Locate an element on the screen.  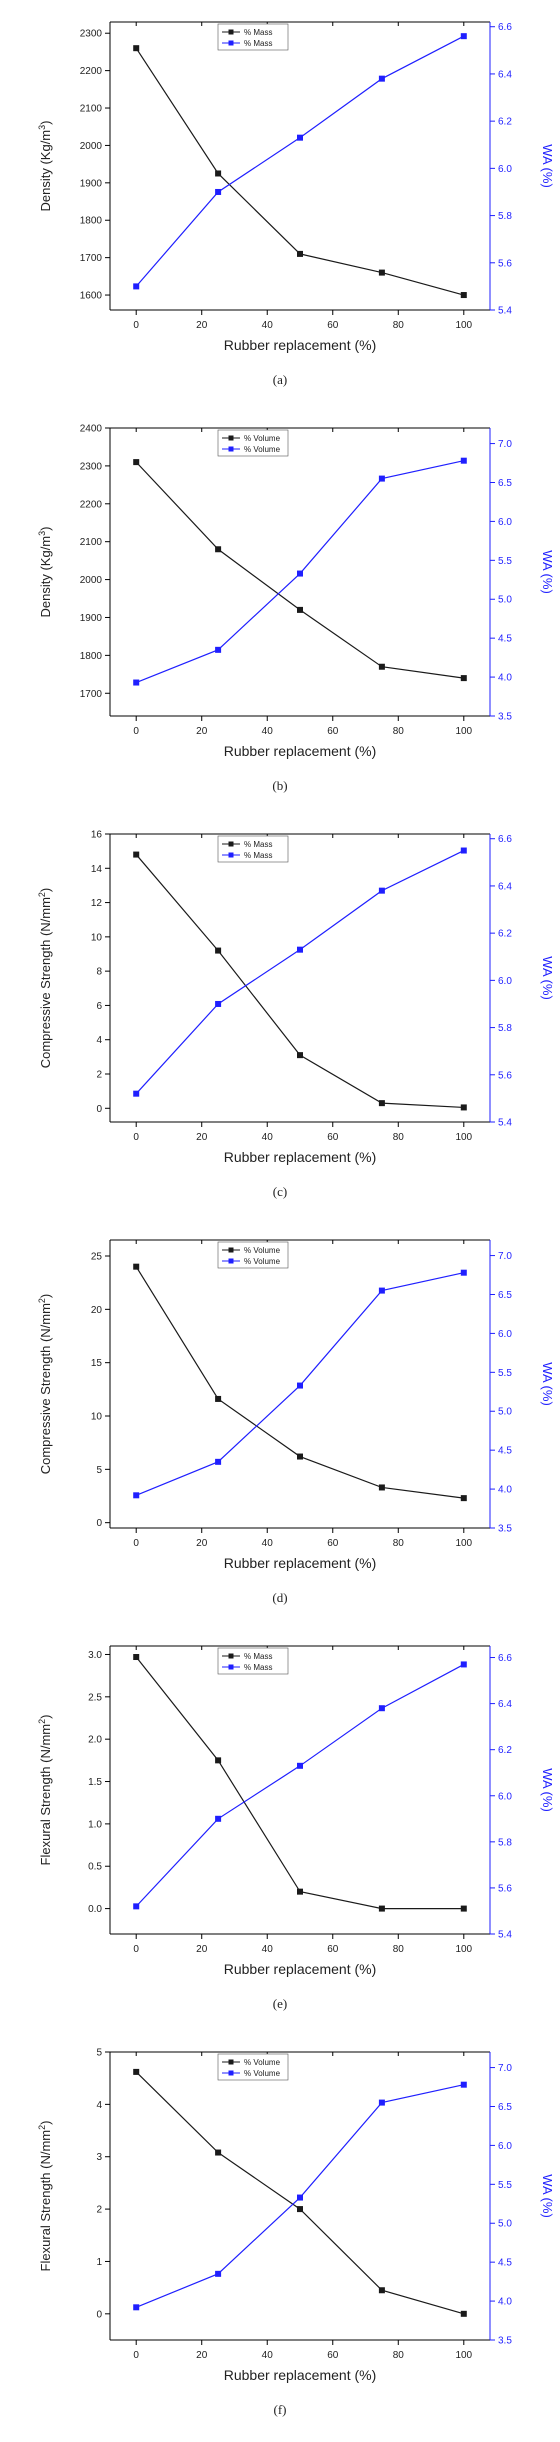
y-tick-label: 15 is located at coordinates (97, 1363).